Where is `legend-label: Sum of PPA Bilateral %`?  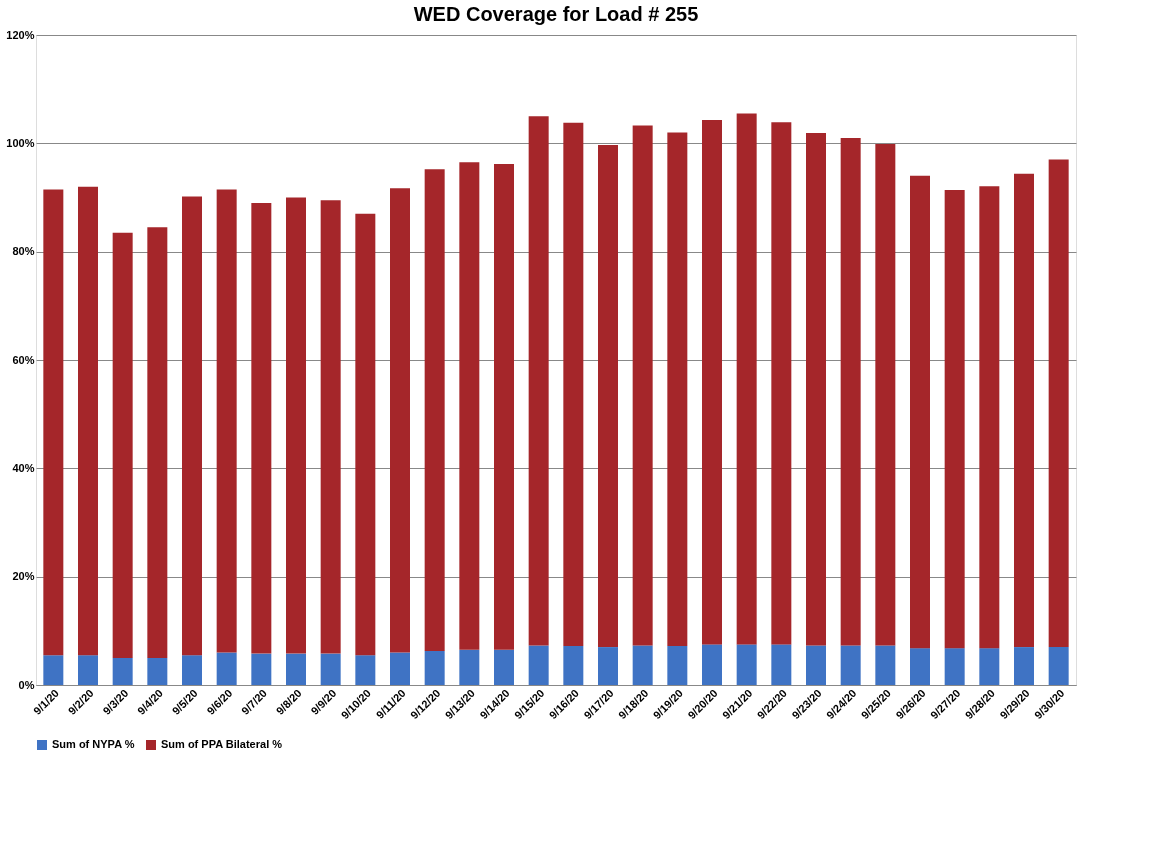
legend-label: Sum of PPA Bilateral % is located at coordinates (222, 744).